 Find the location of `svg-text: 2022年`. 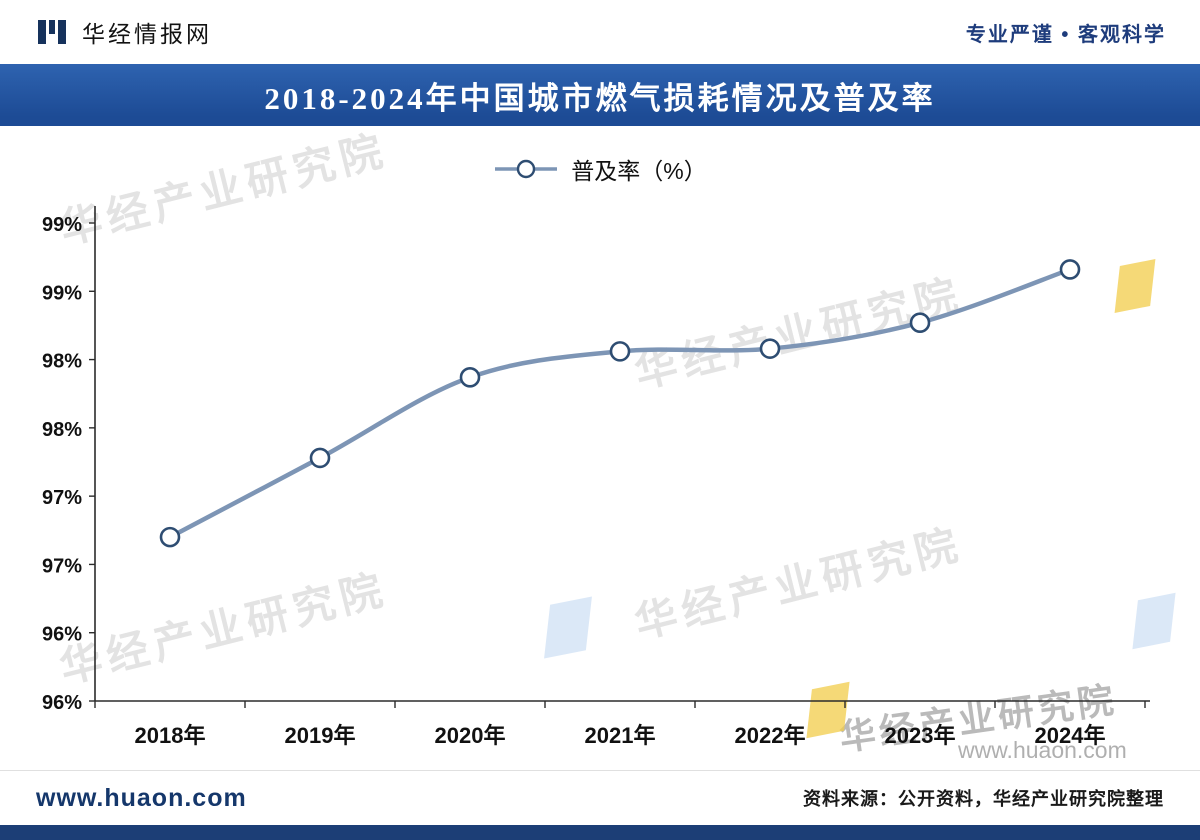

svg-text: 2022年 is located at coordinates (770, 735).